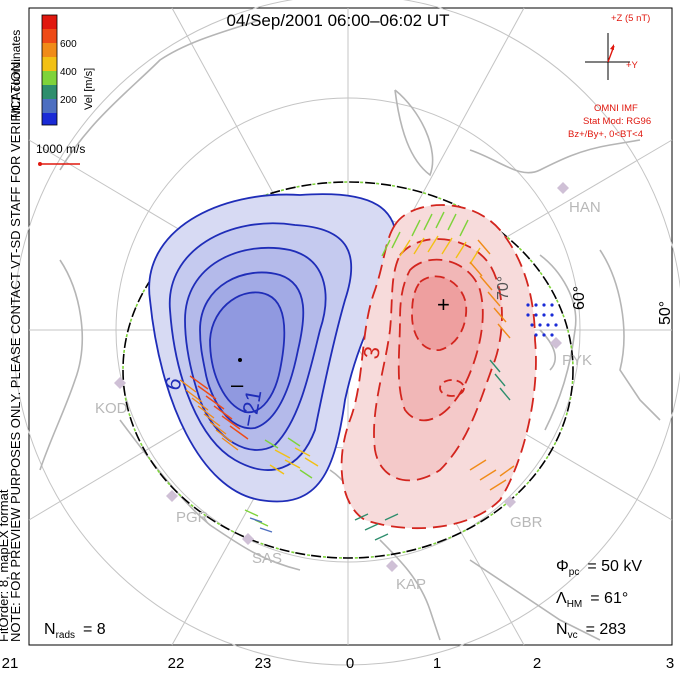  Describe the element at coordinates (503, 288) in the screenshot. I see `lat-label-70: 70°` at that location.